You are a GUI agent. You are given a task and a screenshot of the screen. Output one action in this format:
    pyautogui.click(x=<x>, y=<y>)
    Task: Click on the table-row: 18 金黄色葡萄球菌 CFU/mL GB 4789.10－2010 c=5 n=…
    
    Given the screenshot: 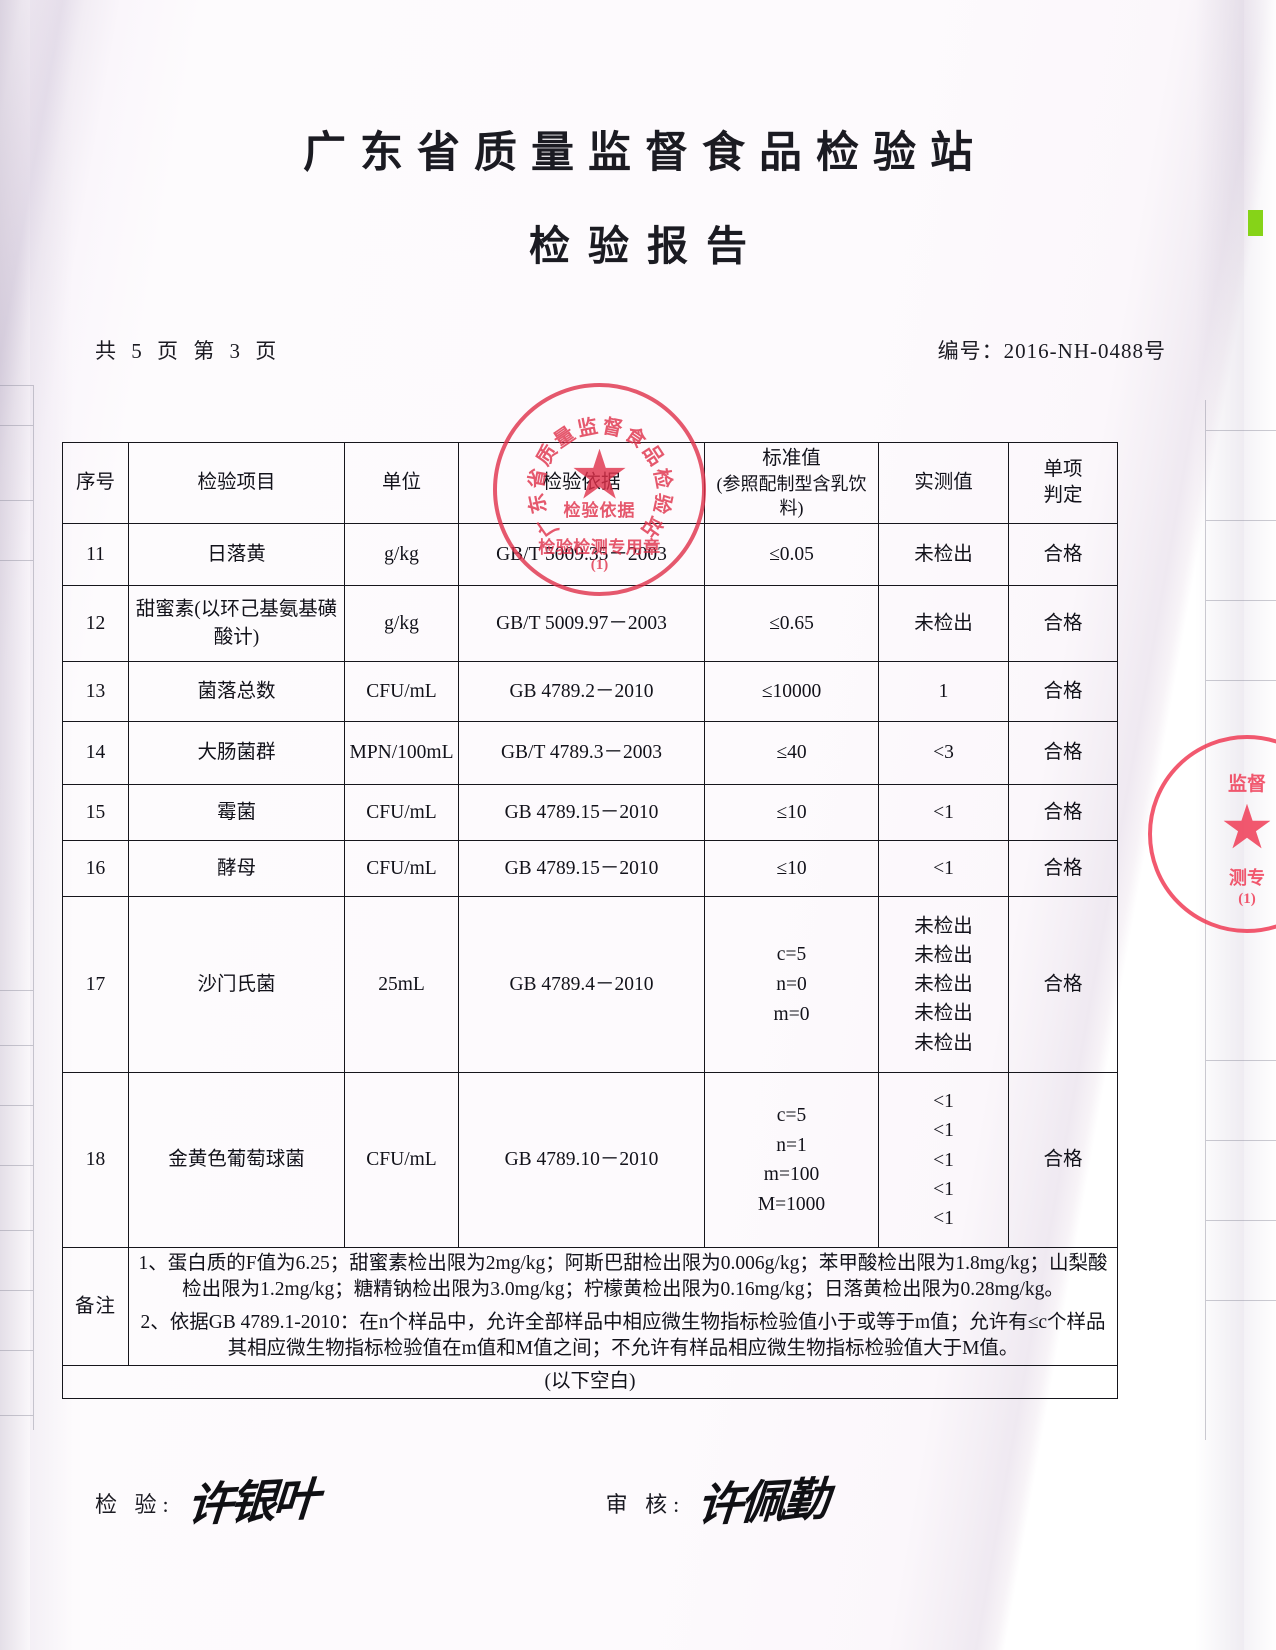 What is the action you would take?
    pyautogui.click(x=590, y=1160)
    